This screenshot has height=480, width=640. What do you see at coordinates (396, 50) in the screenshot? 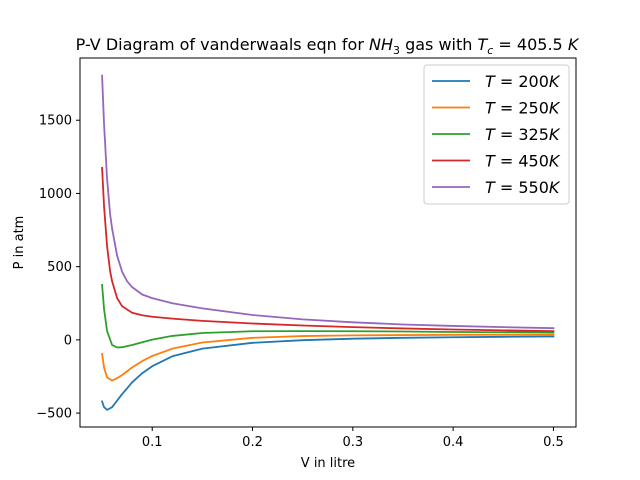
I see `title-gas-sub: 3` at bounding box center [396, 50].